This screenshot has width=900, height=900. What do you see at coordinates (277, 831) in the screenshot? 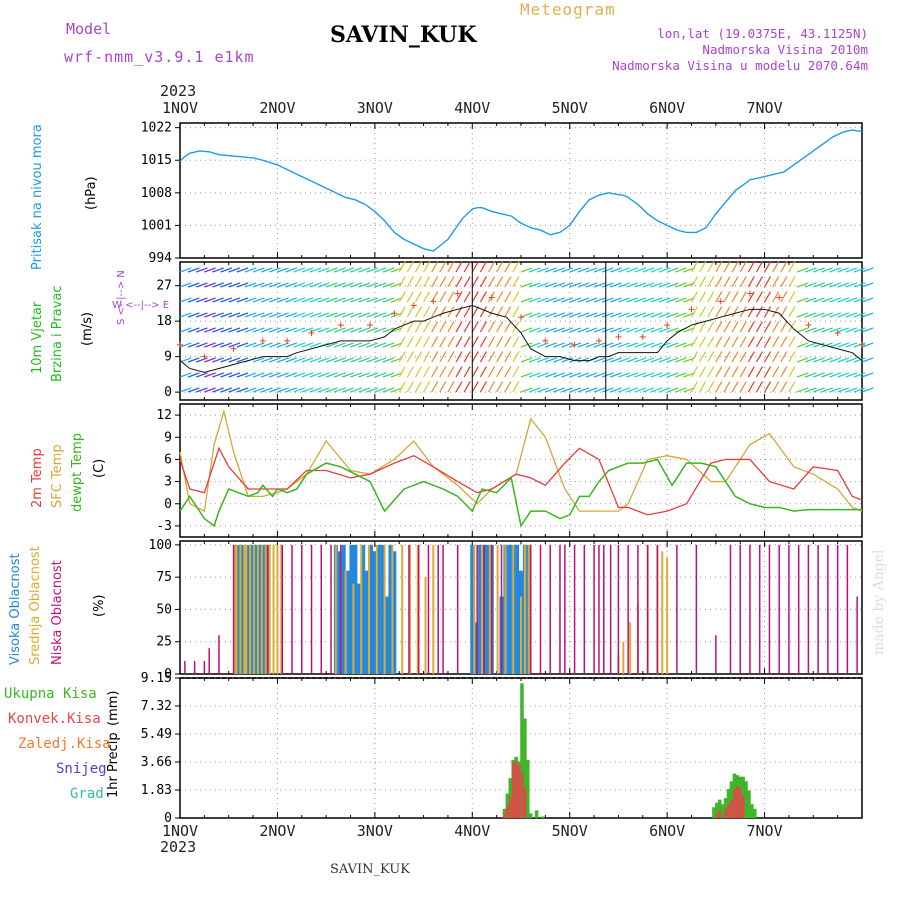
I see `date-label-bottom: 2NOV` at bounding box center [277, 831].